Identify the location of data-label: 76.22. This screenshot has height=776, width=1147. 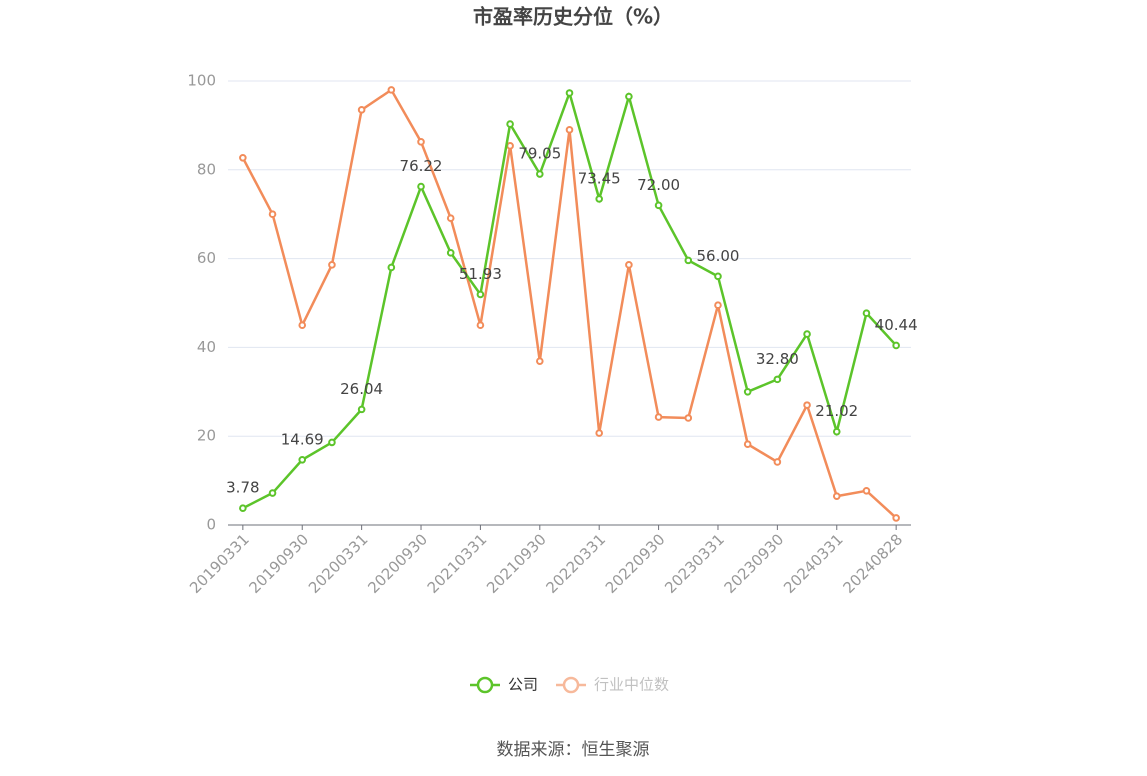
(421, 166).